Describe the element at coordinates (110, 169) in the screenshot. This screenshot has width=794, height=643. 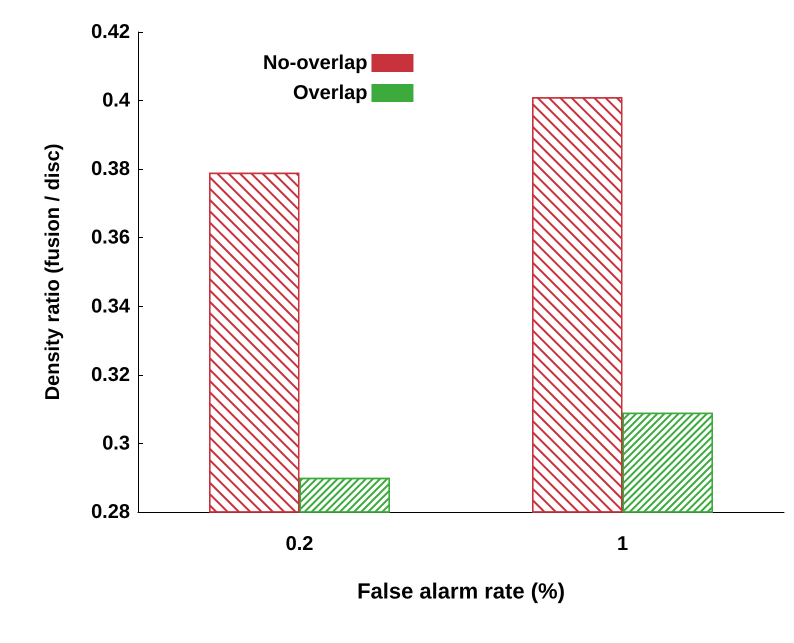
I see `y-tick-label: 0.38` at that location.